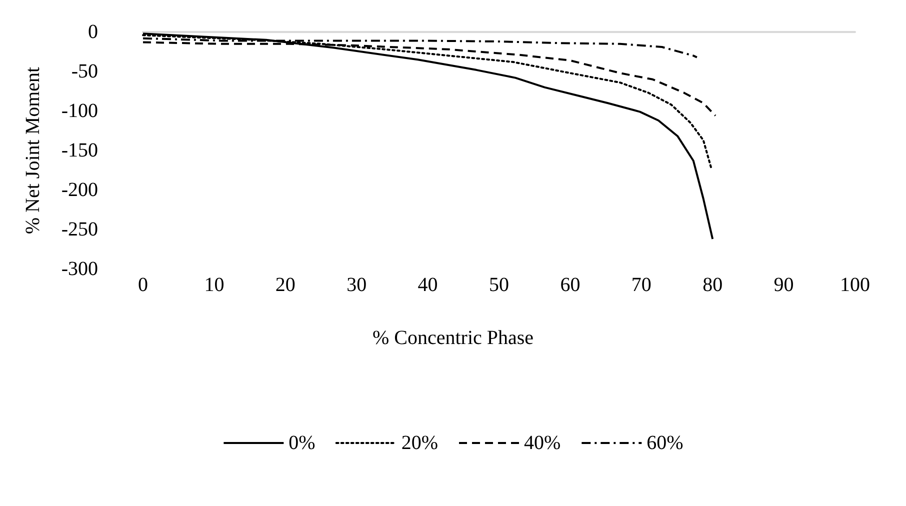  What do you see at coordinates (542, 443) in the screenshot?
I see `legend-label: 40%` at bounding box center [542, 443].